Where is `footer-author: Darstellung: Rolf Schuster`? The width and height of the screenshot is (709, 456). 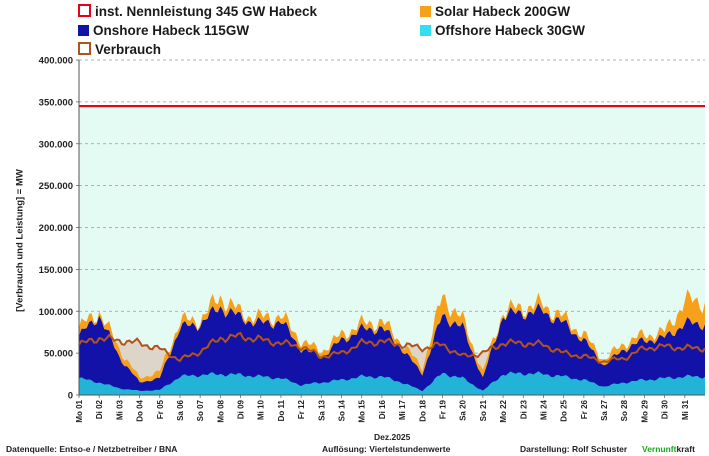 footer-author: Darstellung: Rolf Schuster is located at coordinates (574, 449).